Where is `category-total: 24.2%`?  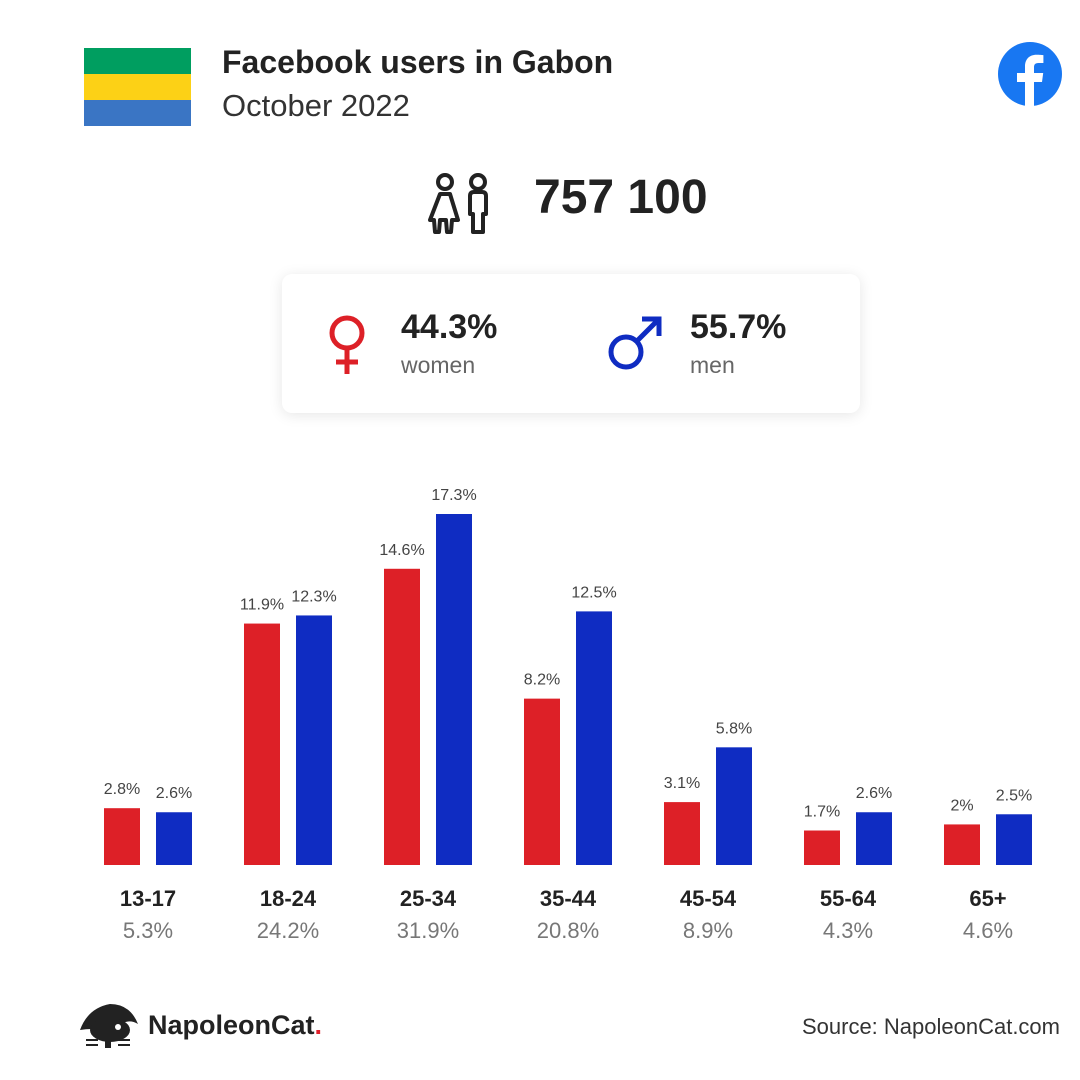 category-total: 24.2% is located at coordinates (288, 930).